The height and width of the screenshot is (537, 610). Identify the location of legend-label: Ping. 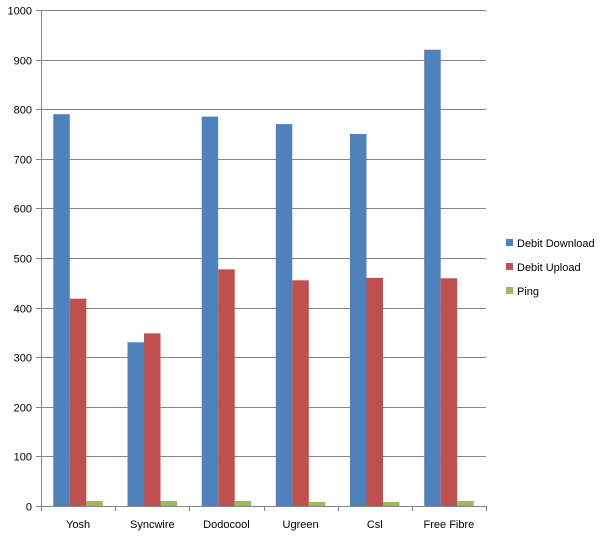
(528, 292).